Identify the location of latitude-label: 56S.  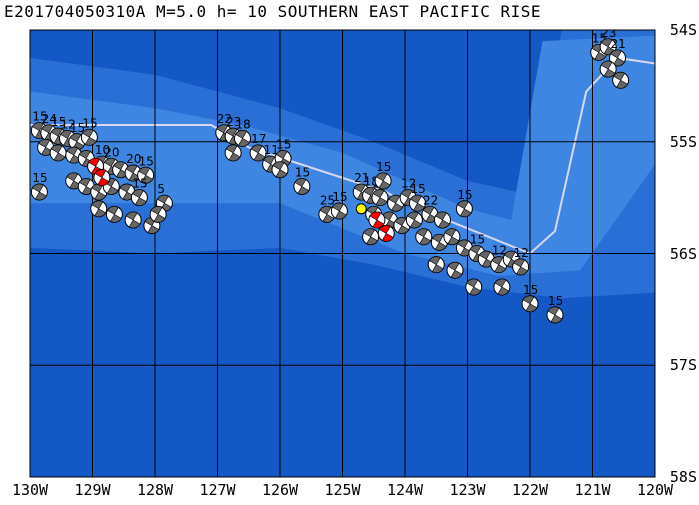
(683, 253).